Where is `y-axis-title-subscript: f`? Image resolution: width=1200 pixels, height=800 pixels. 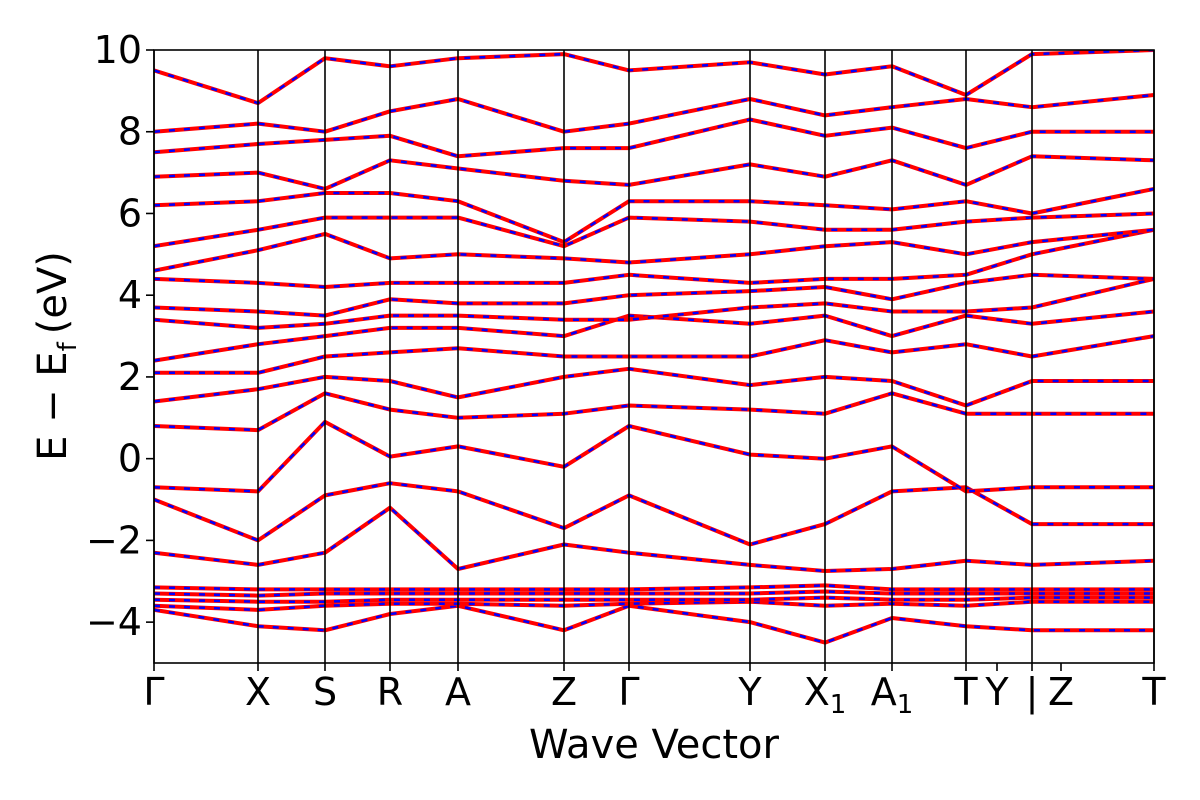
y-axis-title-subscript: f is located at coordinates (68, 346).